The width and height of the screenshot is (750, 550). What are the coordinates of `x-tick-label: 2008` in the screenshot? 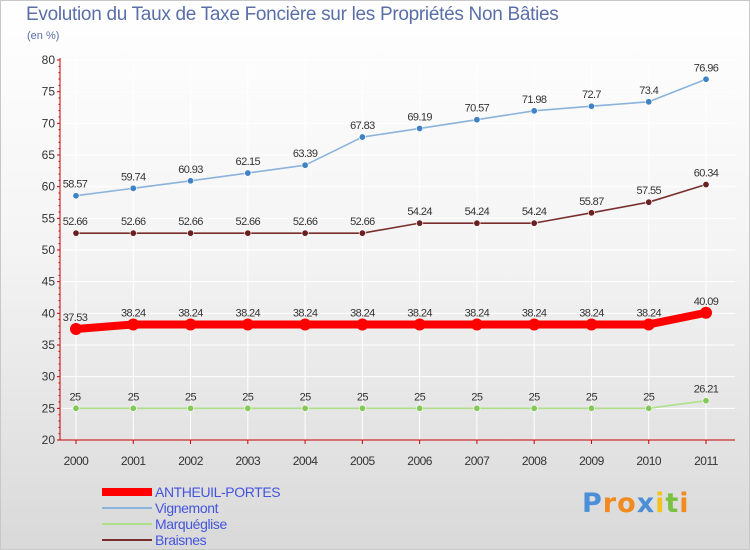 It's located at (535, 461).